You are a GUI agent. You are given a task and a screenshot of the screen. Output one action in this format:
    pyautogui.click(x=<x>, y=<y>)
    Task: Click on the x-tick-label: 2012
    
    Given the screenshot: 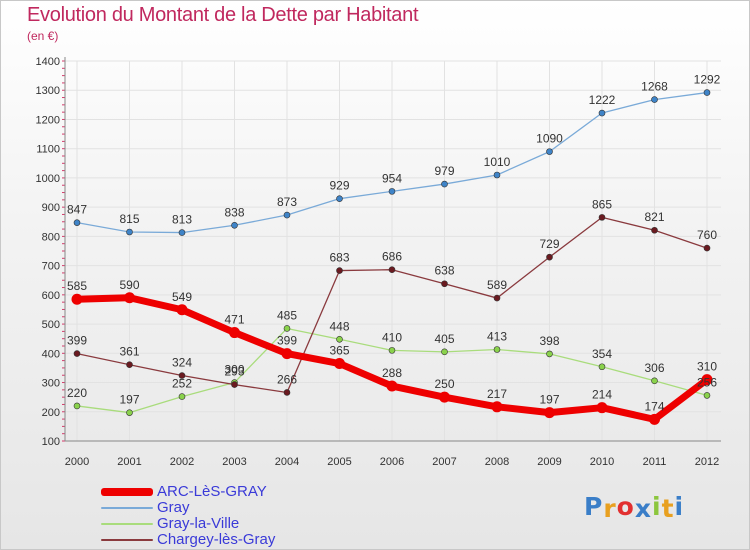 What is the action you would take?
    pyautogui.click(x=707, y=462)
    